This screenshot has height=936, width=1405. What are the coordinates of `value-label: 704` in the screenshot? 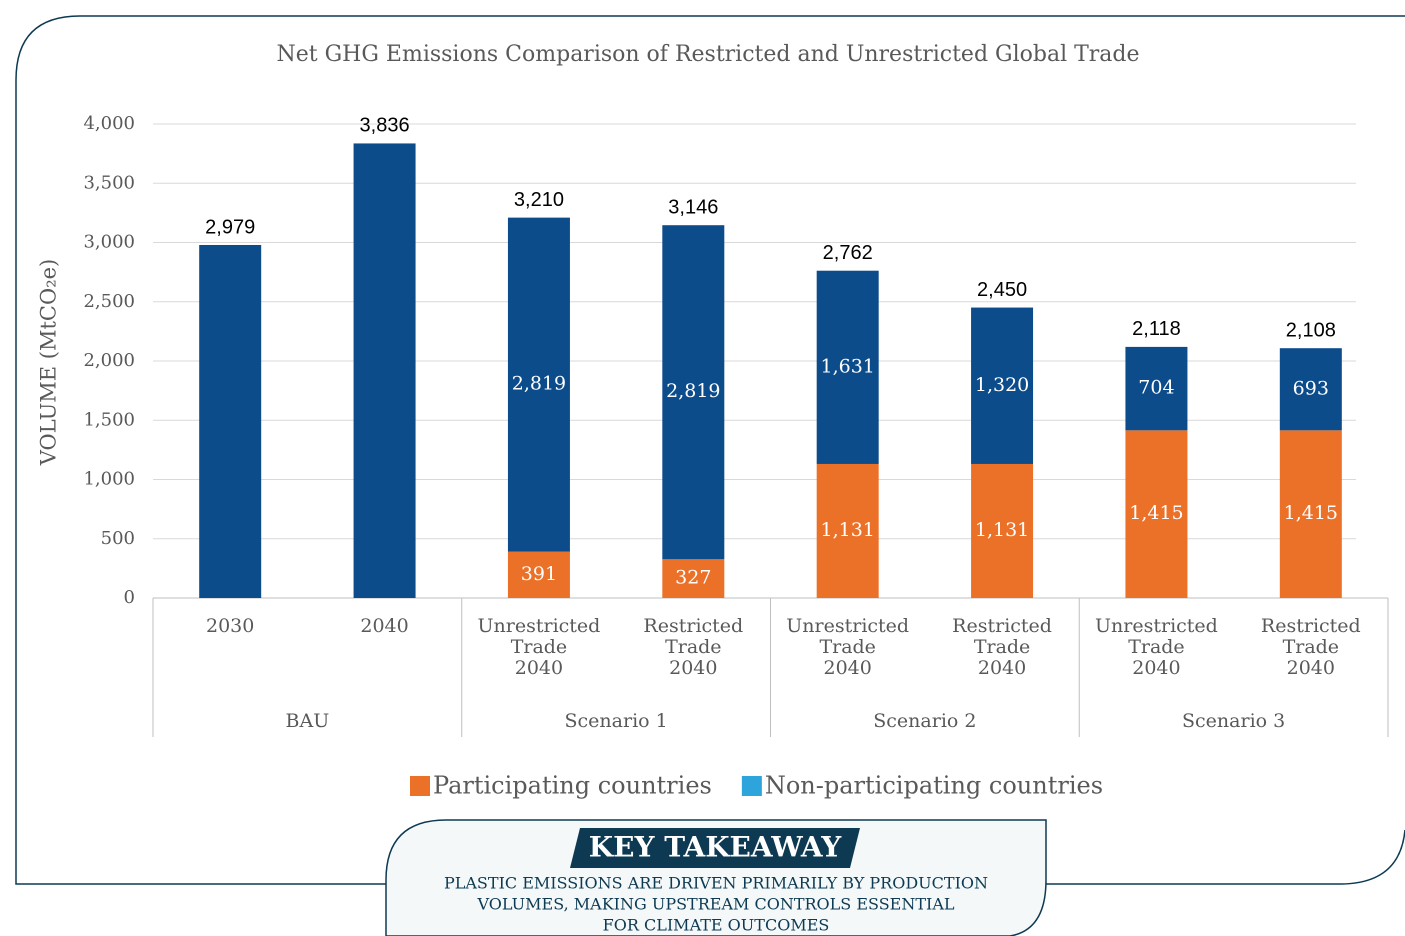 It's located at (1156, 388).